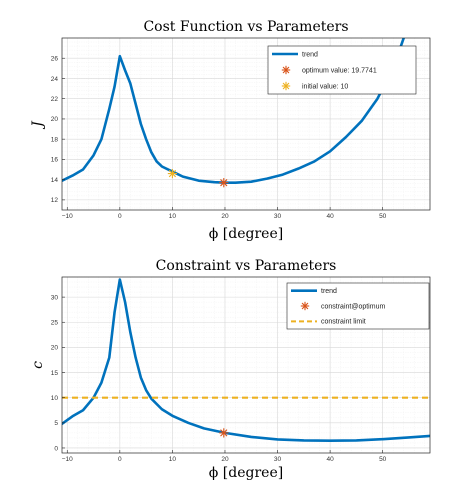 Image resolution: width=474 pixels, height=504 pixels. What do you see at coordinates (55, 398) in the screenshot?
I see `y-tick-label: 10` at bounding box center [55, 398].